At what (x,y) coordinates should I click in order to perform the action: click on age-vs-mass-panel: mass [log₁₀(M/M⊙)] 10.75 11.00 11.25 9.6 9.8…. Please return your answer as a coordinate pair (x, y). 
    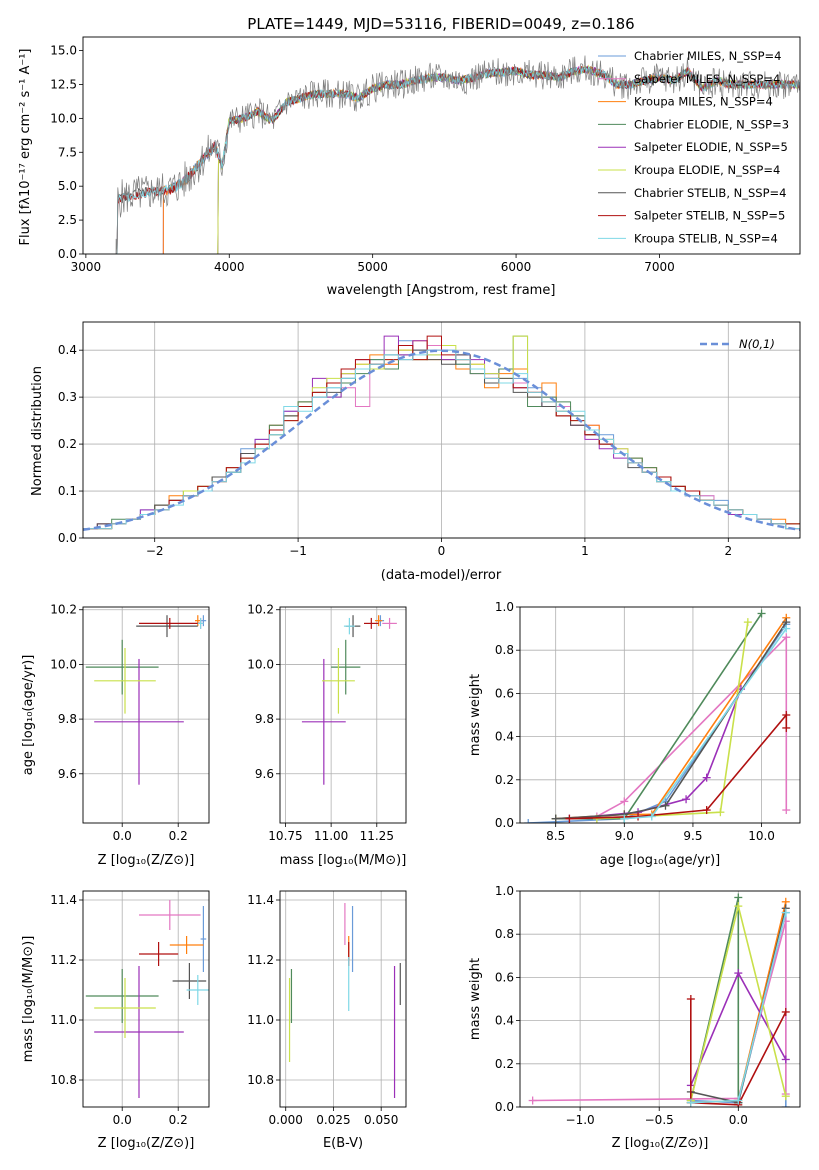
    Looking at the image, I should click on (327, 735).